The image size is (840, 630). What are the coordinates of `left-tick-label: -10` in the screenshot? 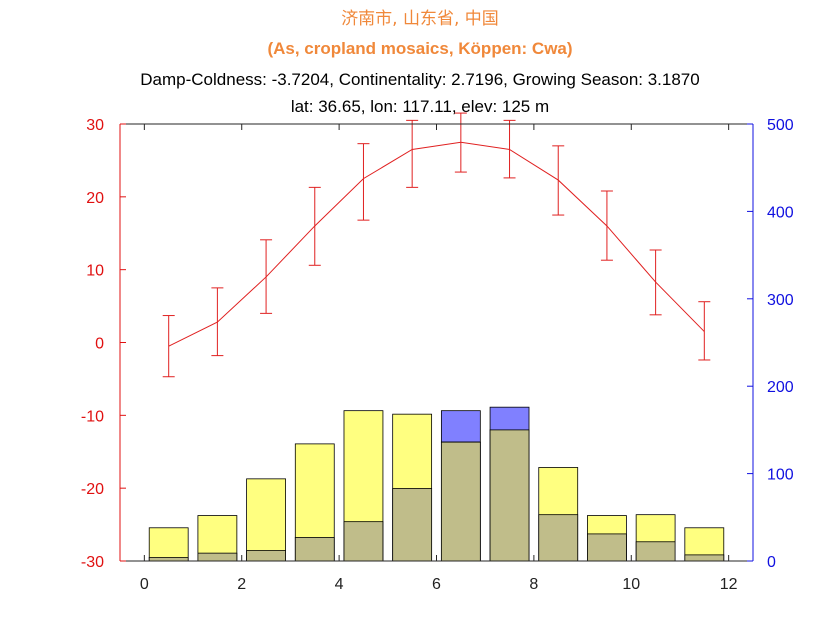 It's located at (92, 416).